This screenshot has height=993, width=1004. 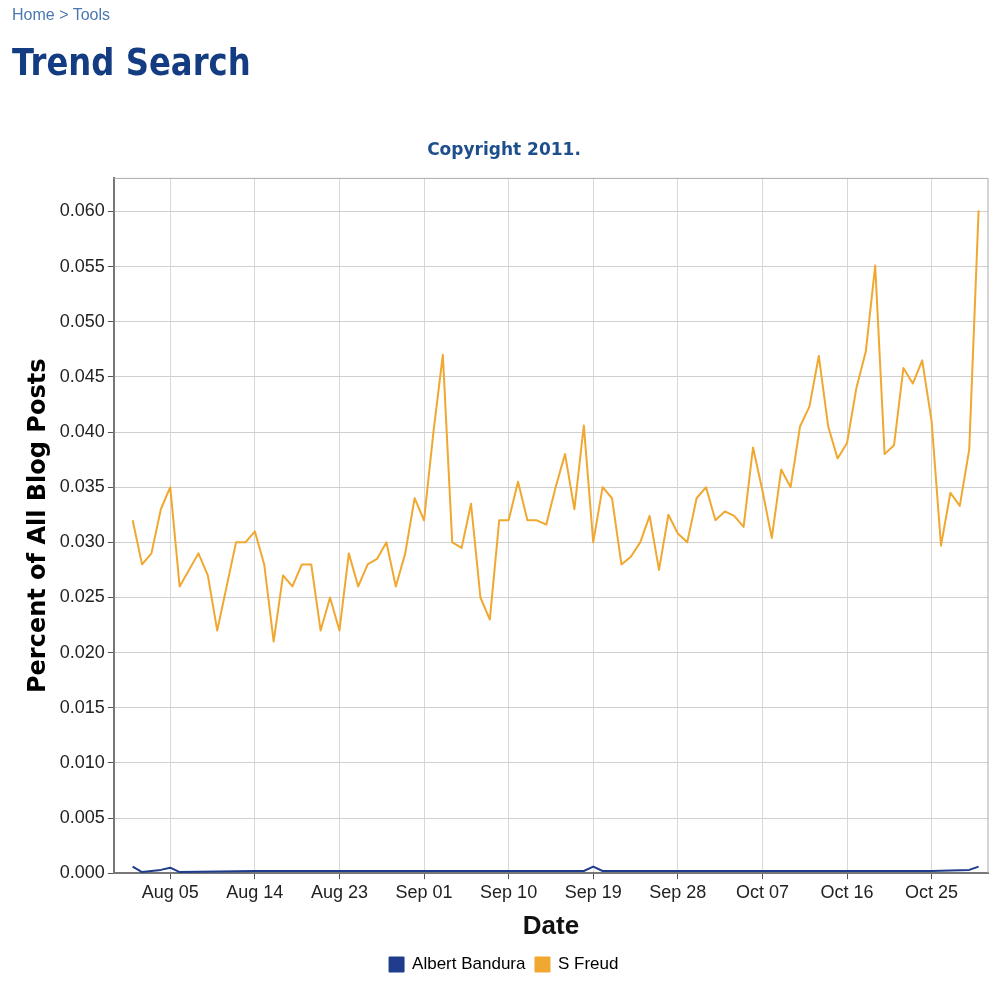 I want to click on x-tick-label: Aug 23, so click(x=339, y=891).